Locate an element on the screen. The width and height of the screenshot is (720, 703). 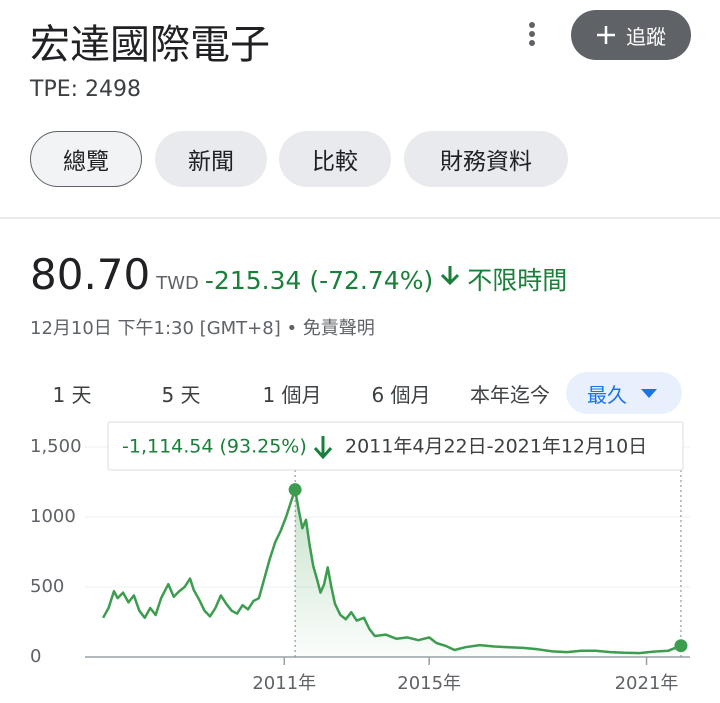
tab: 財務資料 is located at coordinates (486, 159).